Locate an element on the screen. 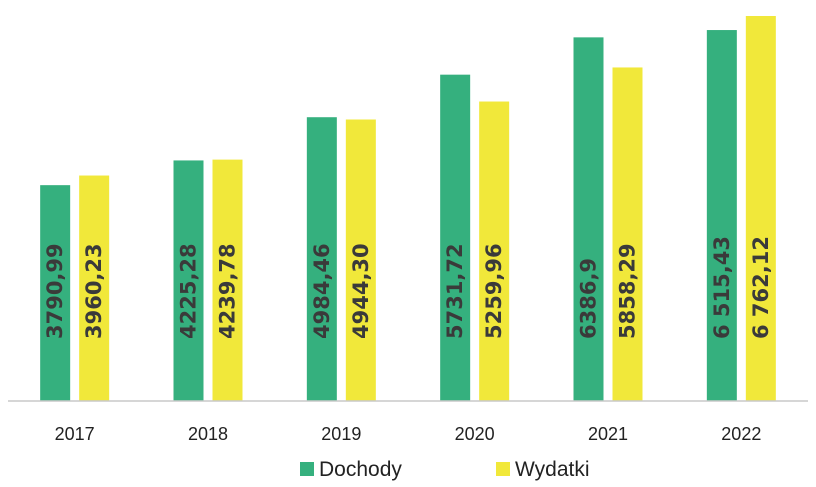  legend: Dochody Wydatki is located at coordinates (445, 469).